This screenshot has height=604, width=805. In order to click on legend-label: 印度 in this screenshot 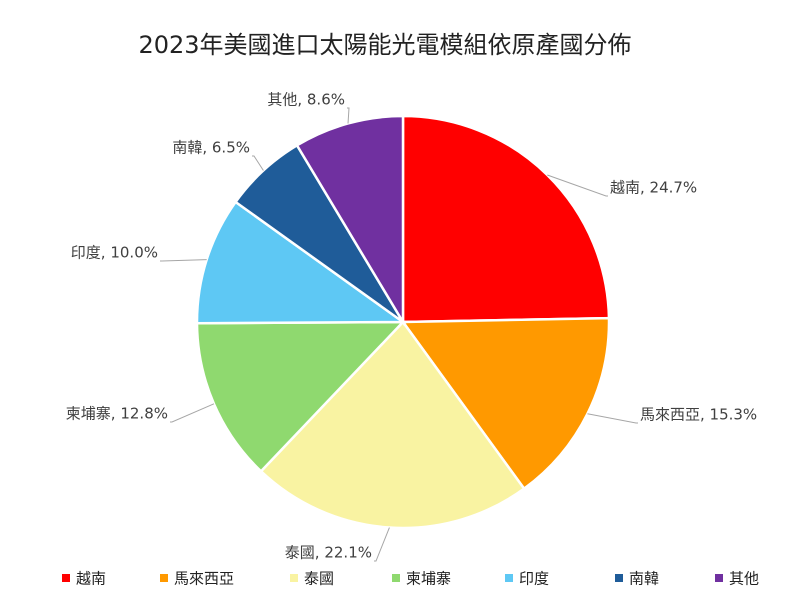, I will do `click(534, 579)`.